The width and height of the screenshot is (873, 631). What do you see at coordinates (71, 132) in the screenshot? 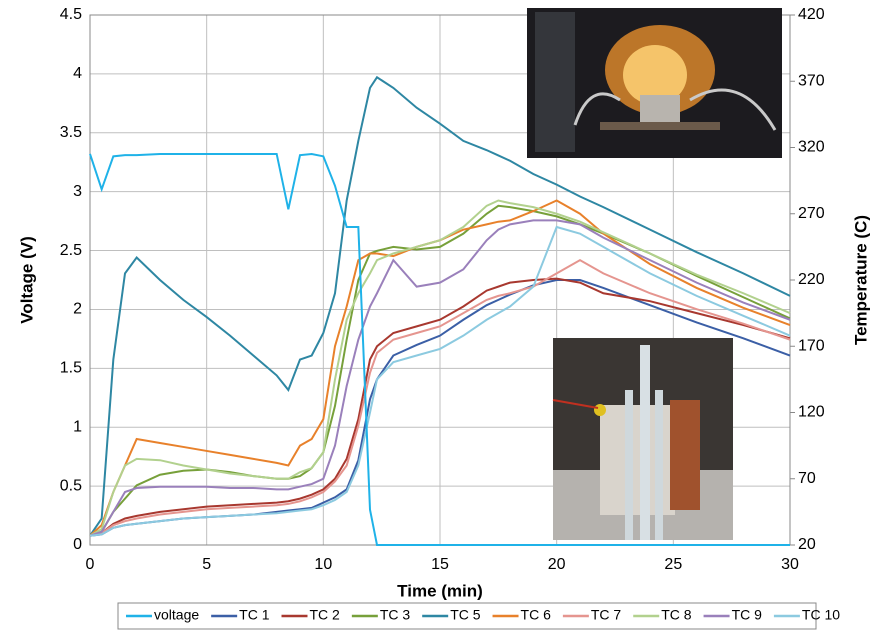
I see `y-tick-label: 3.5` at bounding box center [71, 132].